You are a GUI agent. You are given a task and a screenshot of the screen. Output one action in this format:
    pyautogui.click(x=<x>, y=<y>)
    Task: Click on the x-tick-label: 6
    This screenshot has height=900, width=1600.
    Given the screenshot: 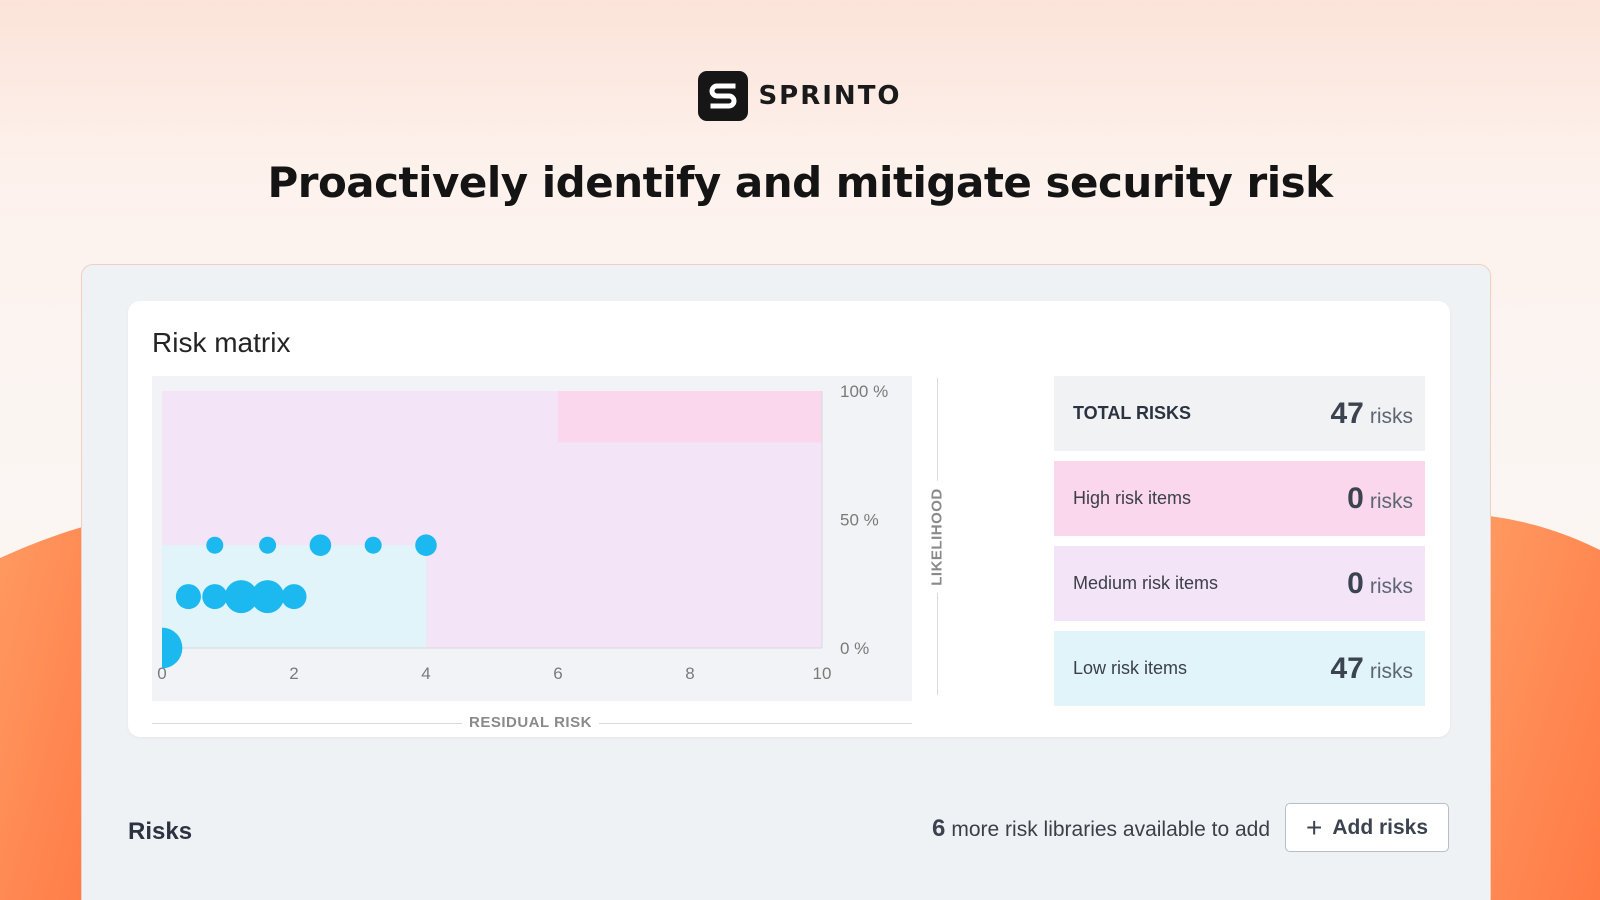 What is the action you would take?
    pyautogui.click(x=557, y=673)
    